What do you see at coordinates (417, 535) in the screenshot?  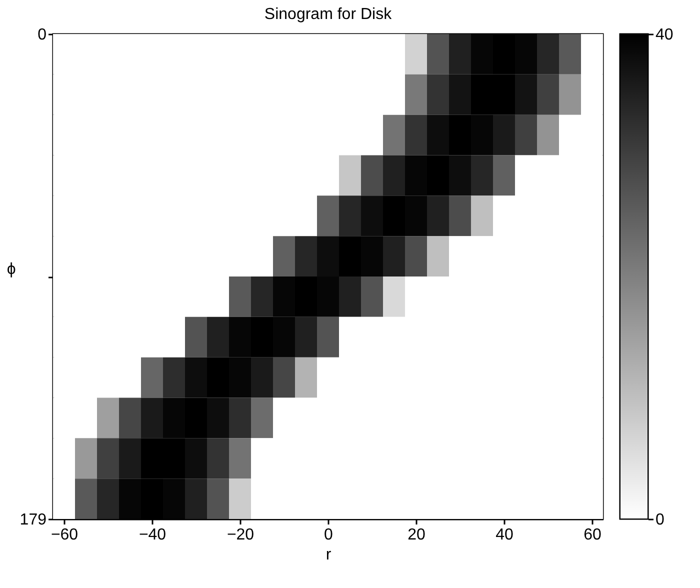 I see `x-tick-label: 20` at bounding box center [417, 535].